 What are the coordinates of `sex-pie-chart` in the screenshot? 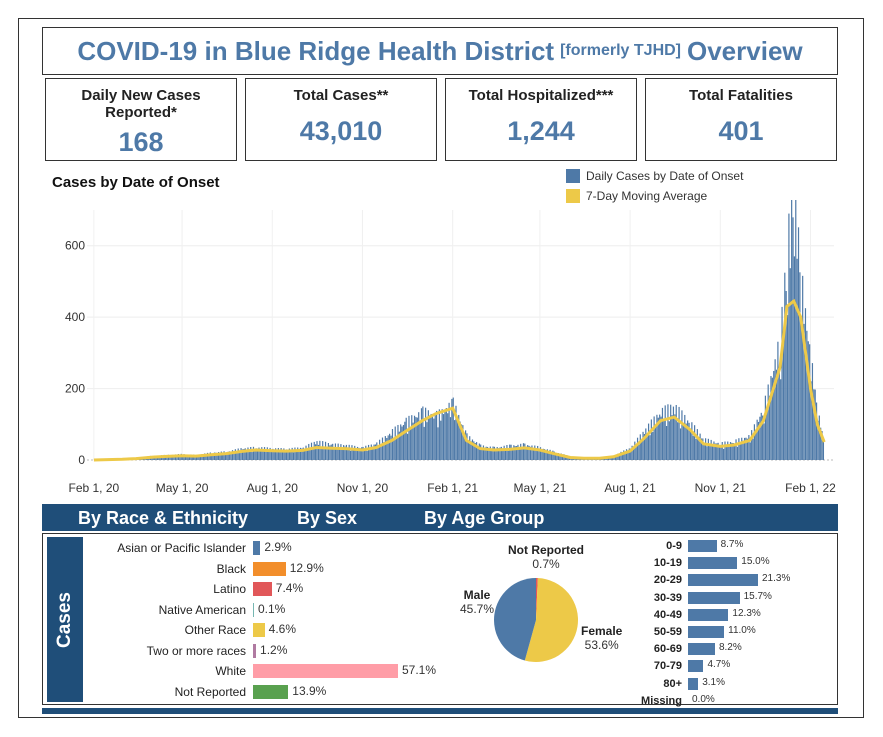 It's located at (541, 625).